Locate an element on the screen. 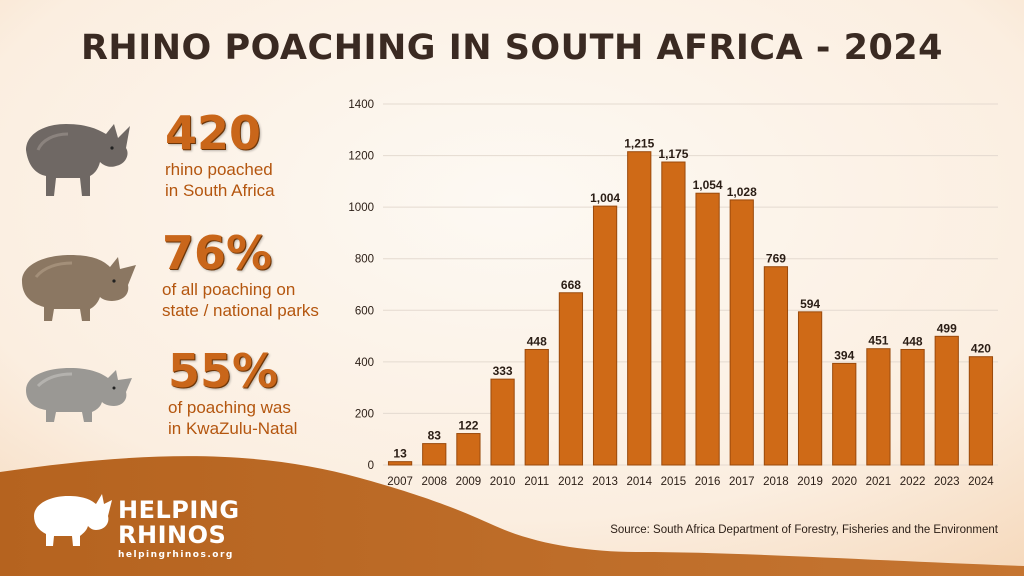  x-tick-label: 2021 is located at coordinates (879, 482).